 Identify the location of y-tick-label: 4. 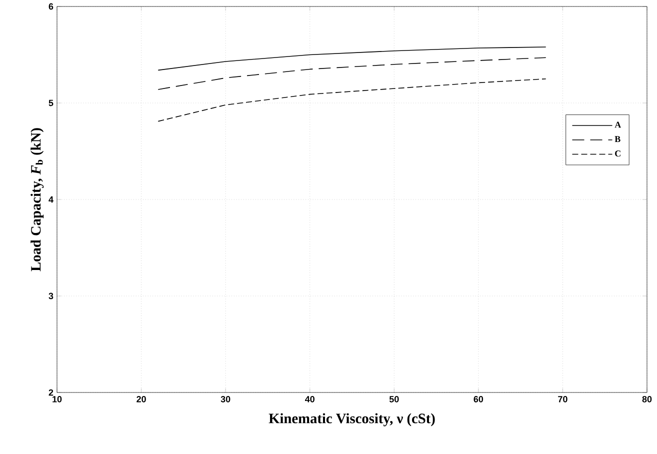
(51, 199).